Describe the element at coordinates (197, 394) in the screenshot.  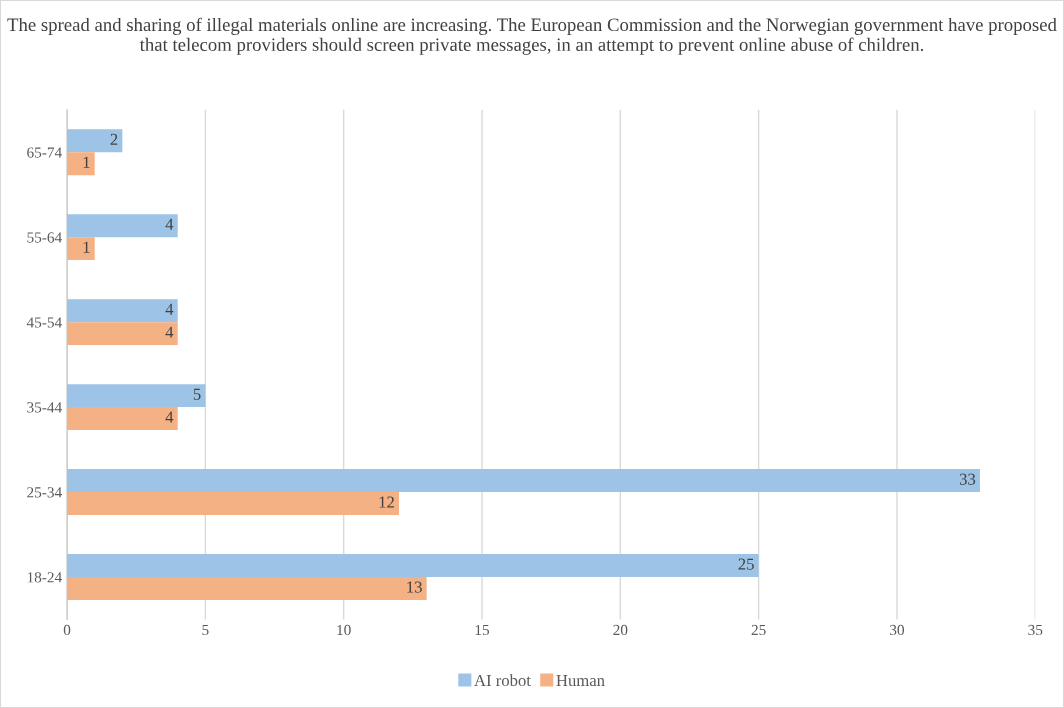
I see `data-label: 5` at that location.